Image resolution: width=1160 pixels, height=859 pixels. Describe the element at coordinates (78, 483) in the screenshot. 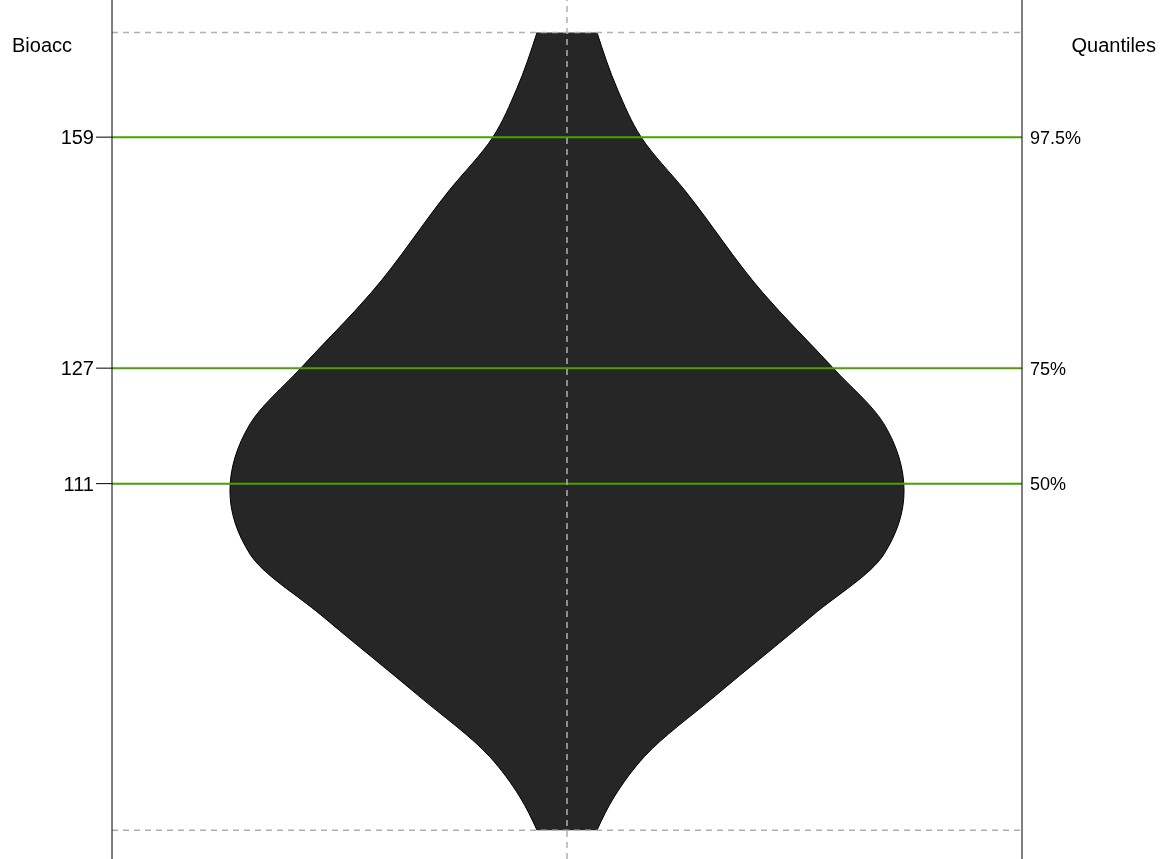

I see `y-tick-label: 111` at that location.